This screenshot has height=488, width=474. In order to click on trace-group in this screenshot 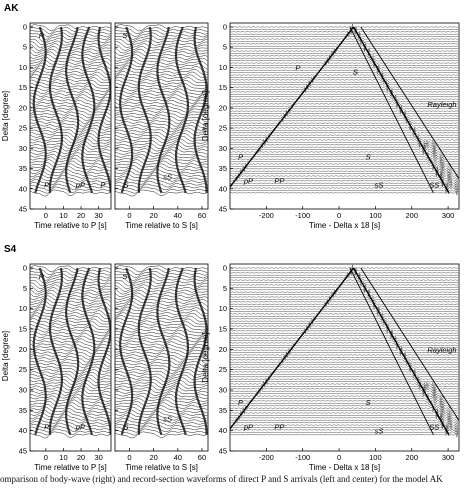, I will do `click(70, 352)`.